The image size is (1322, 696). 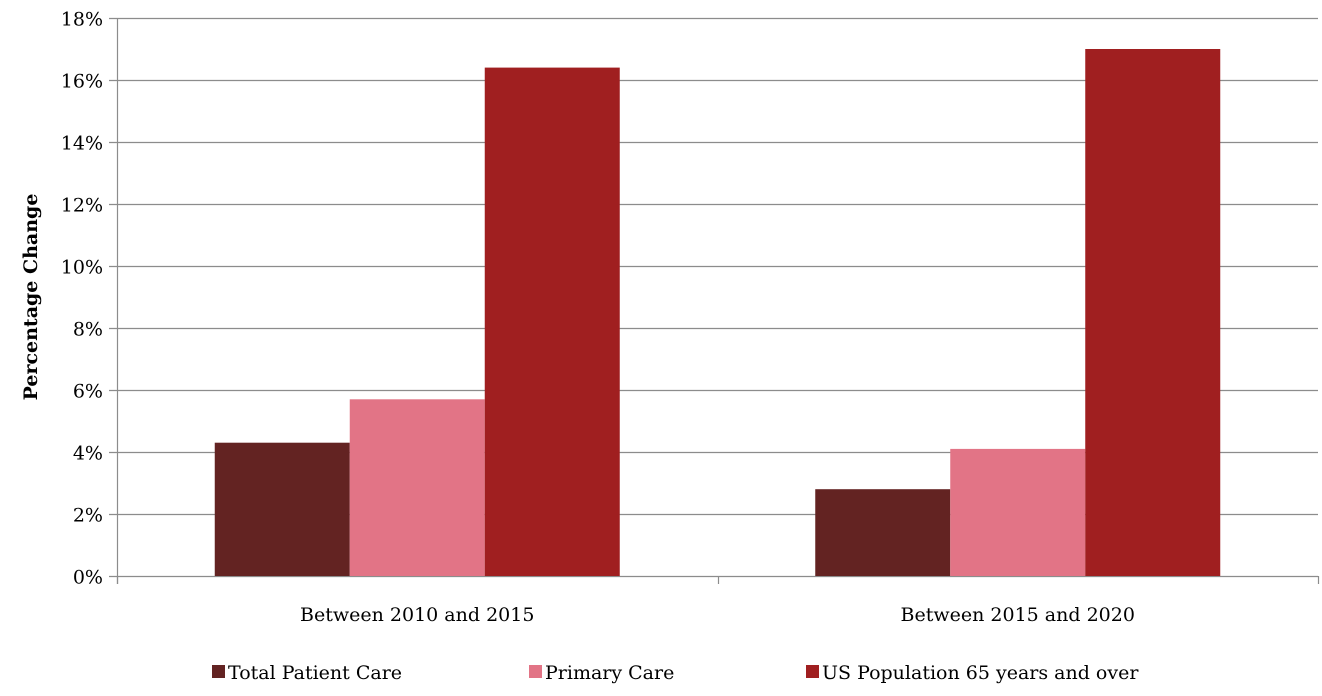 I want to click on y-tick-label: 2%, so click(x=88, y=516).